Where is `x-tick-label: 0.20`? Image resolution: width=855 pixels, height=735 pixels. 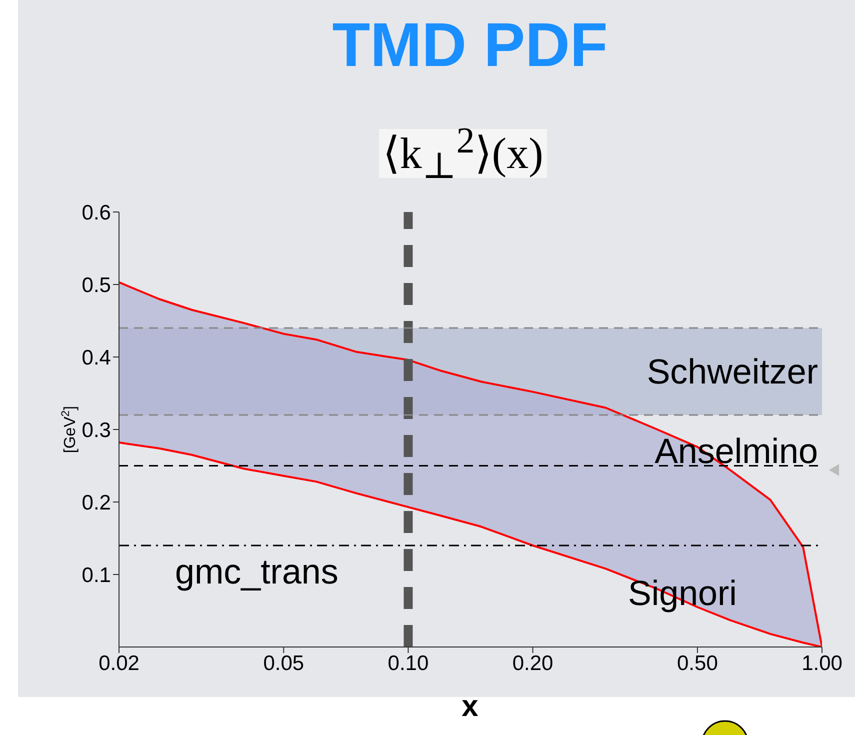
x-tick-label: 0.20 is located at coordinates (533, 663).